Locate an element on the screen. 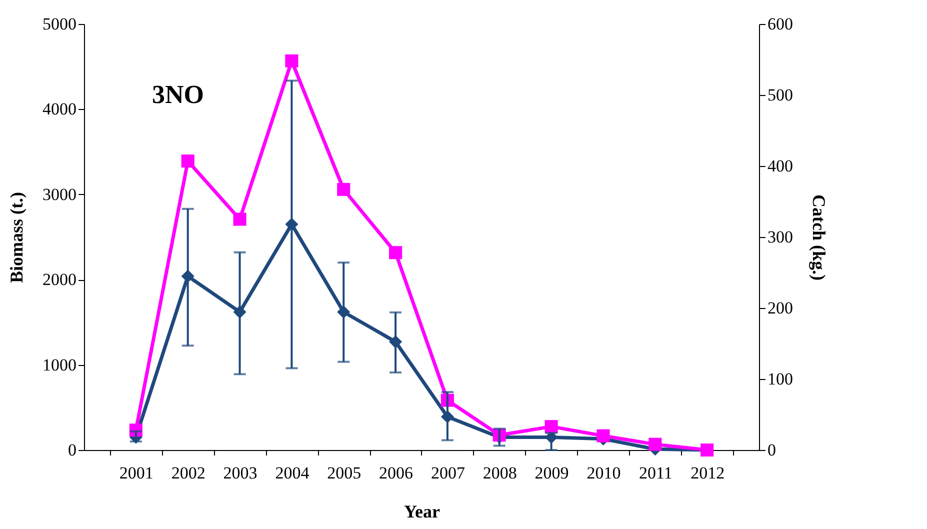  x-tick-label: 2002 is located at coordinates (188, 473).